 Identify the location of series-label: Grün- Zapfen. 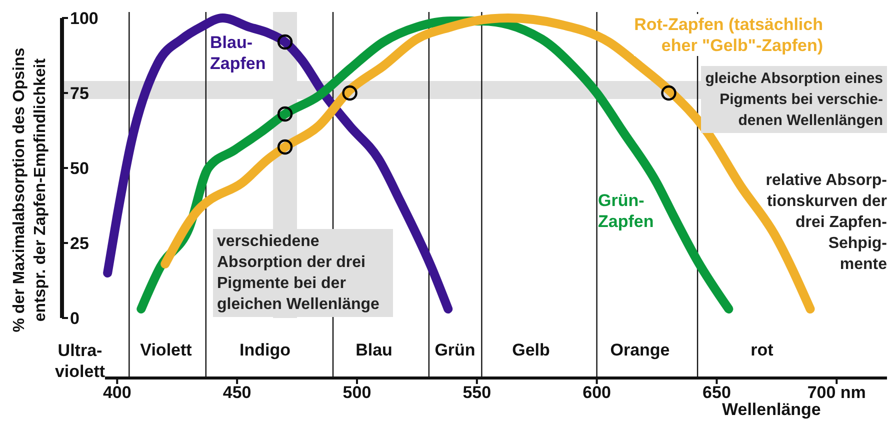
(626, 211).